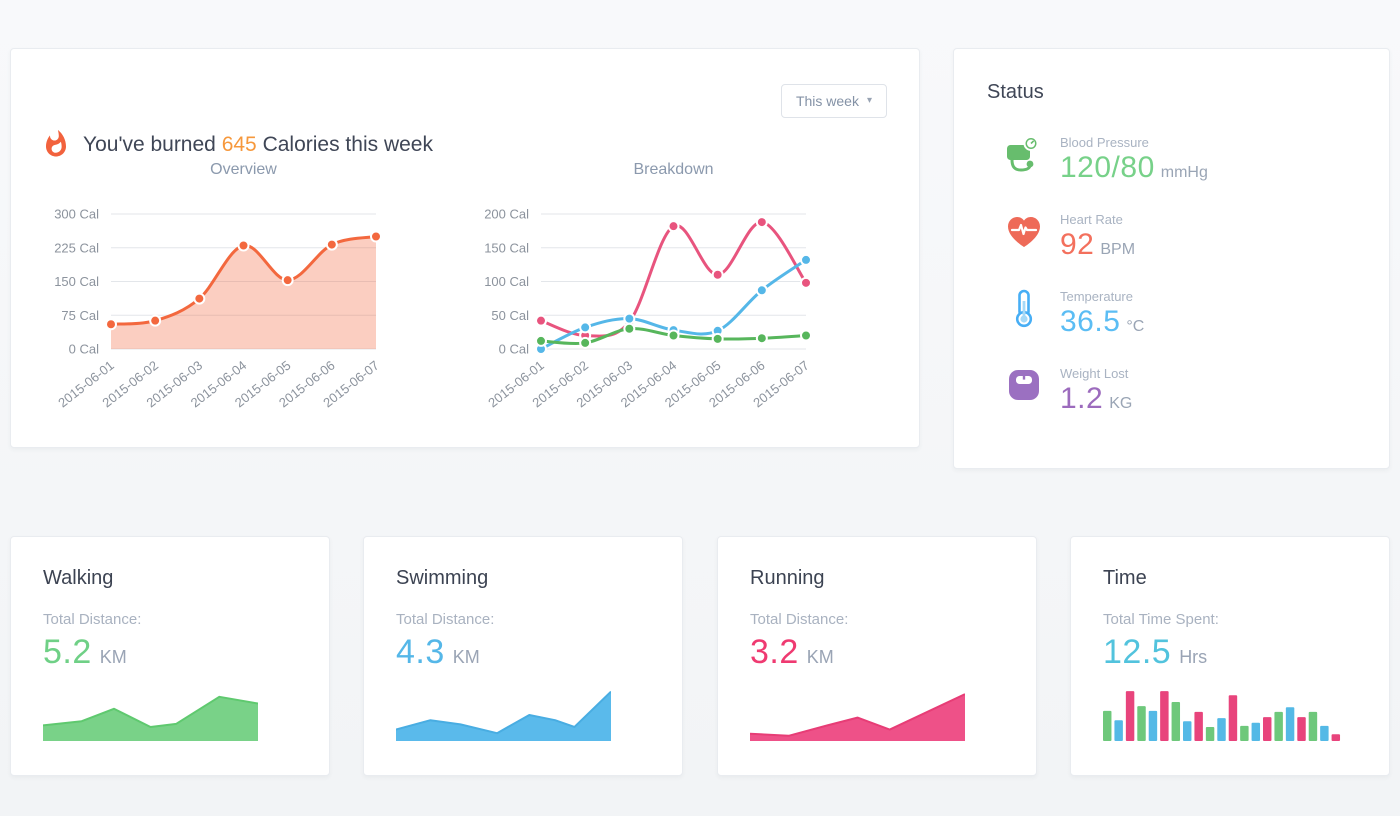  Describe the element at coordinates (1107, 167) in the screenshot. I see `metric-value: 120/80` at that location.